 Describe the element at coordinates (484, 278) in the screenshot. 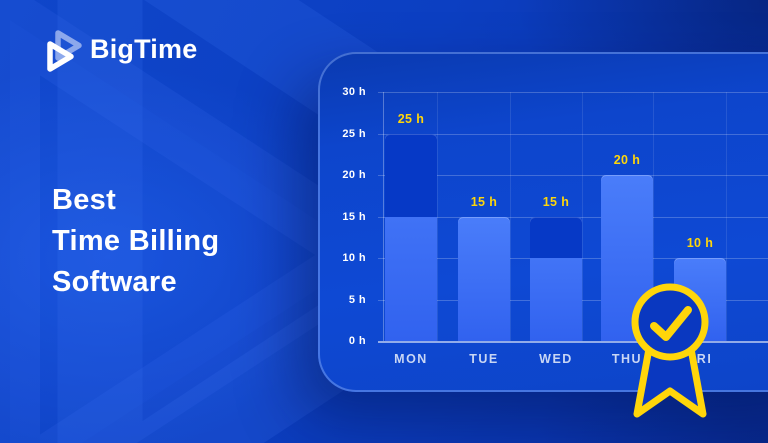

I see `bar-tue` at that location.